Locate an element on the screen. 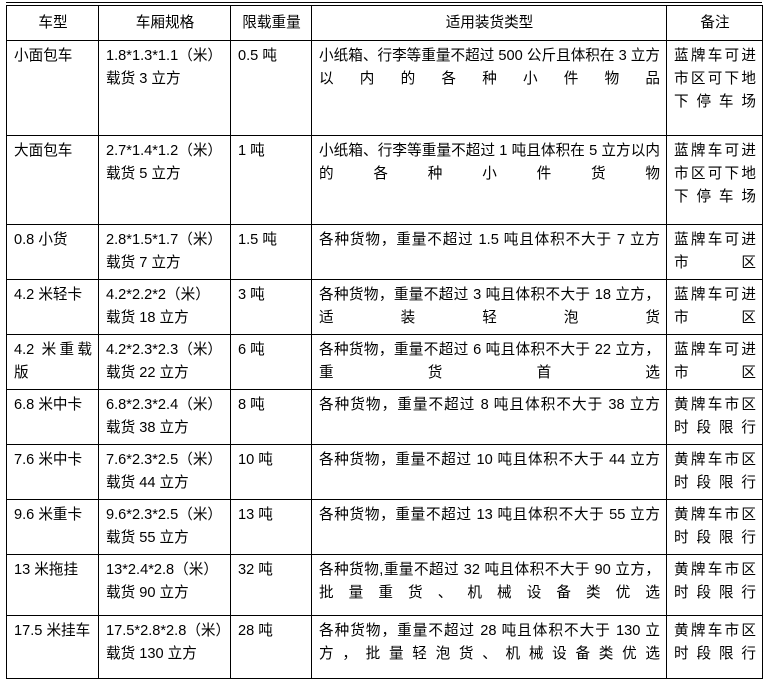 This screenshot has width=766, height=679. cell-compartment-spec: 2.7*1.4*1.2（米）载货 5 立方 is located at coordinates (164, 180).